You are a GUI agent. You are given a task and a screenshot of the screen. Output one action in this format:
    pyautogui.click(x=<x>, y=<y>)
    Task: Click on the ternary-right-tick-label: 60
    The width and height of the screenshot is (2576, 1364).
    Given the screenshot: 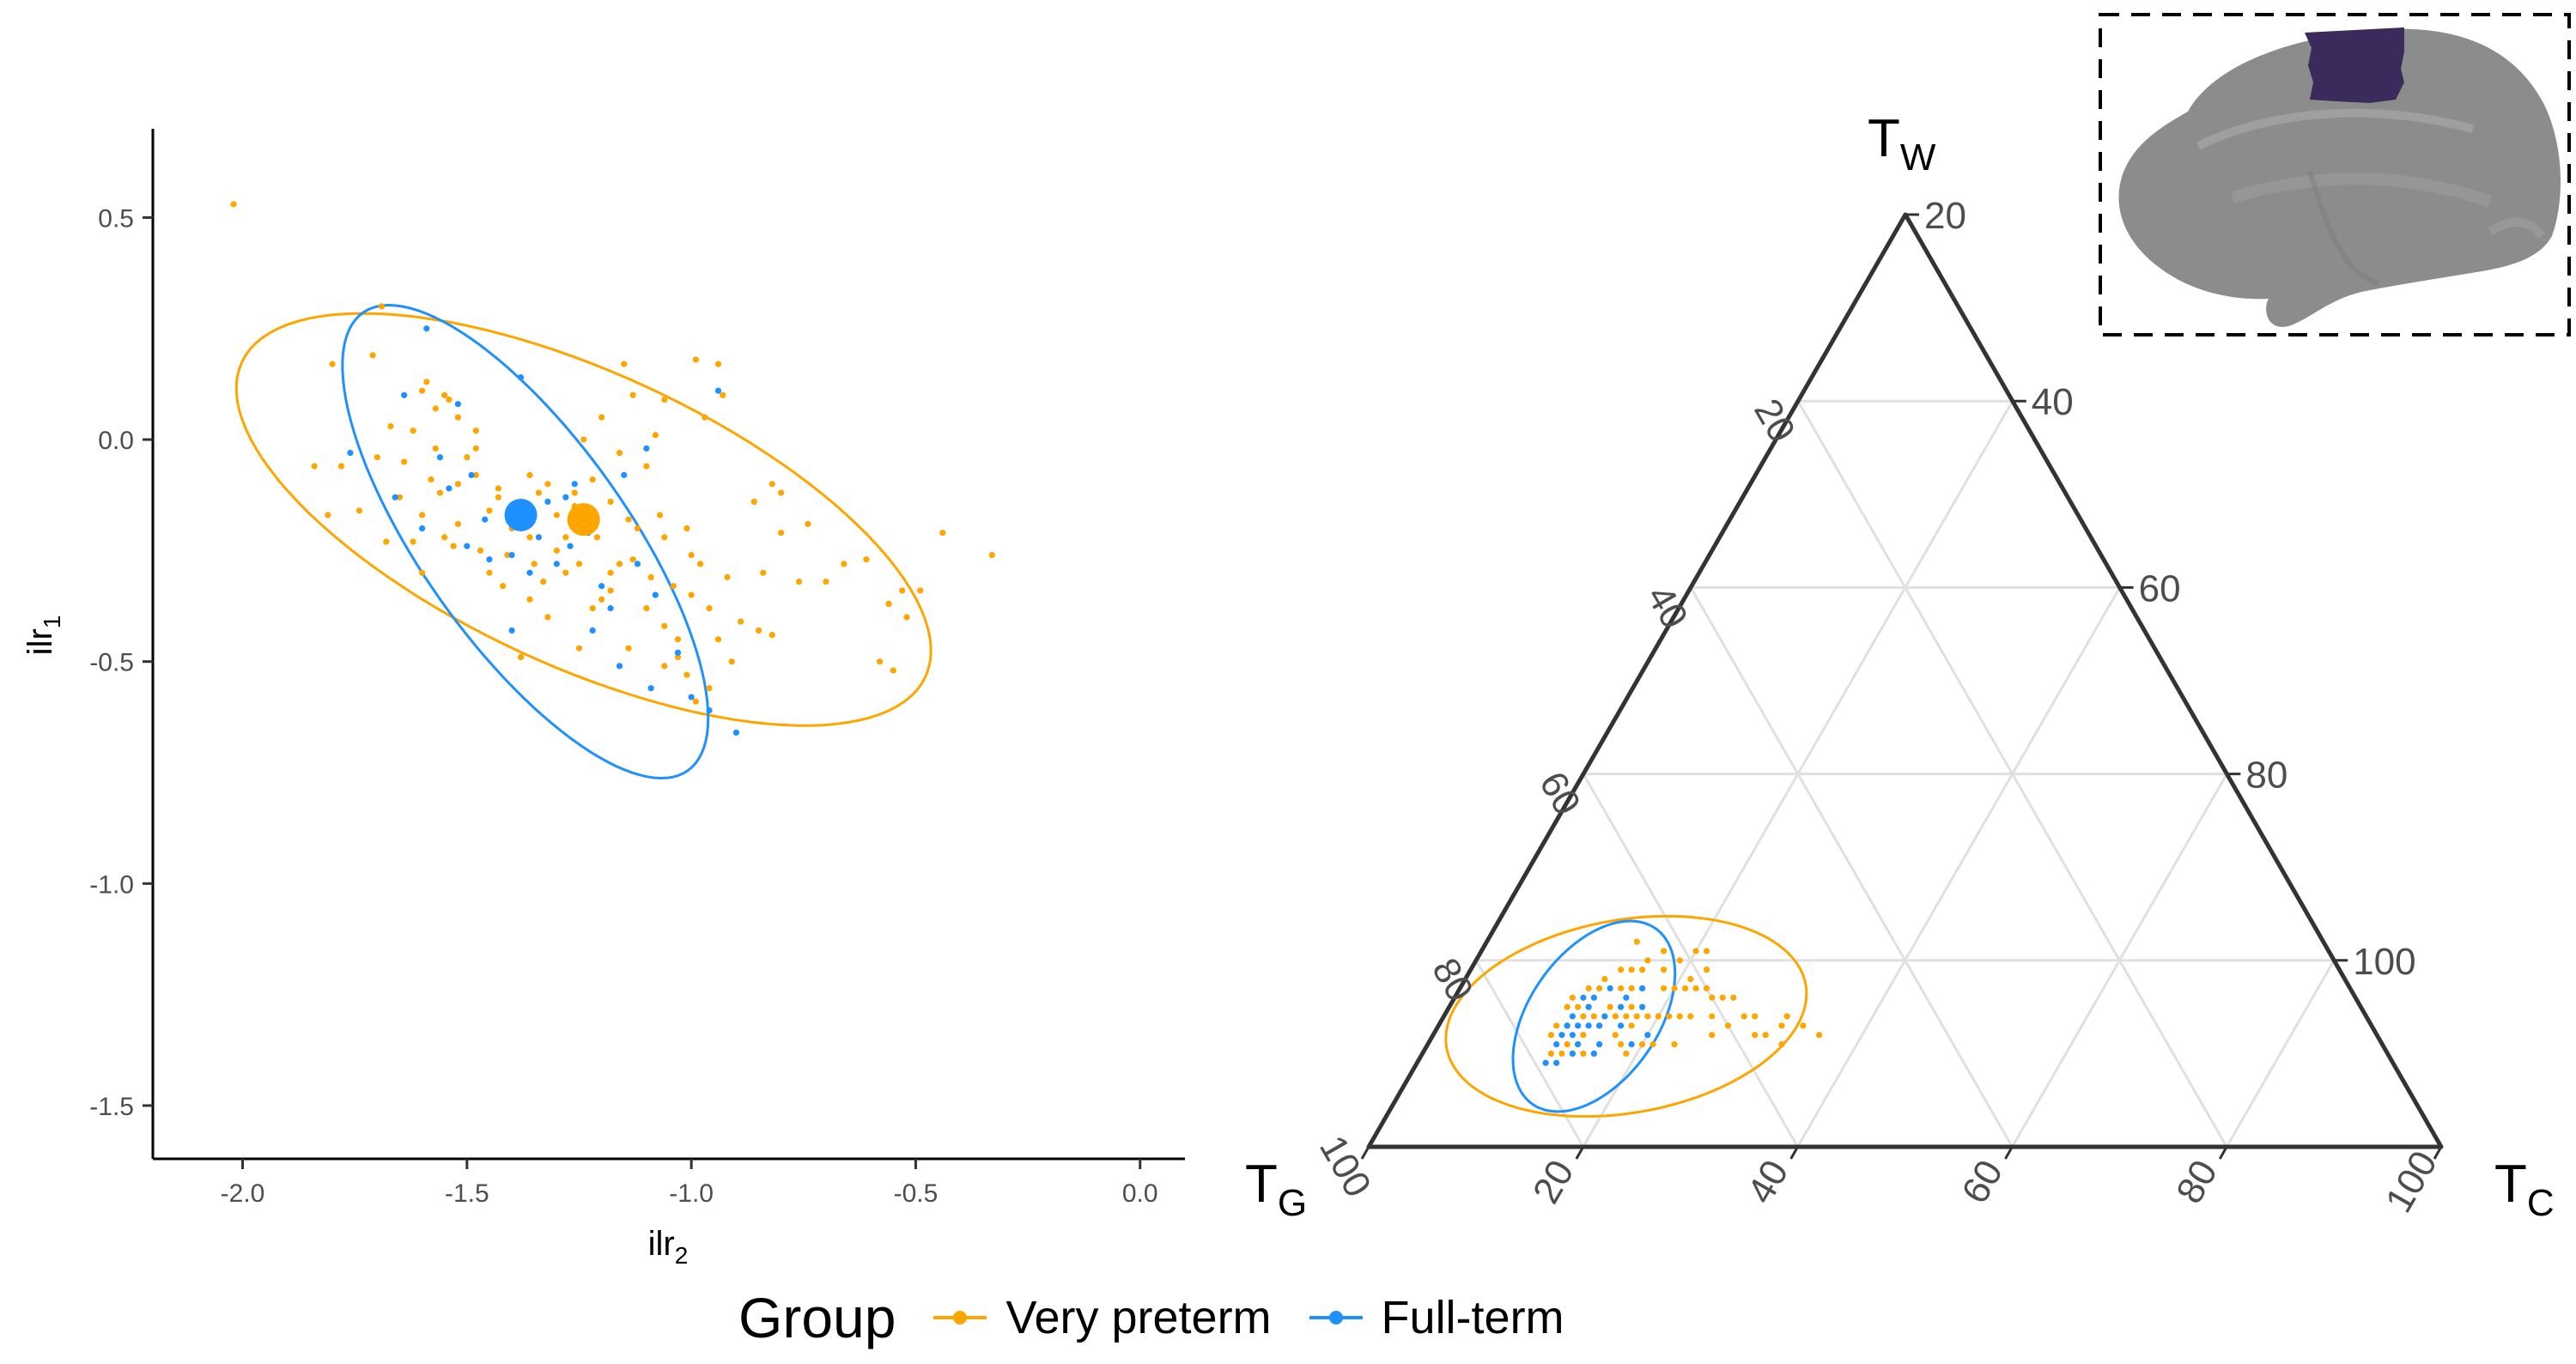 What is the action you would take?
    pyautogui.click(x=2160, y=588)
    